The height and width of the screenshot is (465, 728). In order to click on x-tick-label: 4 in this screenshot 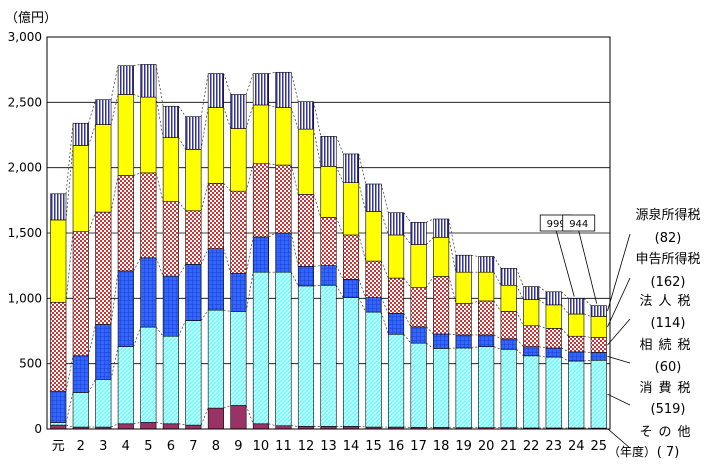, I will do `click(126, 446)`.